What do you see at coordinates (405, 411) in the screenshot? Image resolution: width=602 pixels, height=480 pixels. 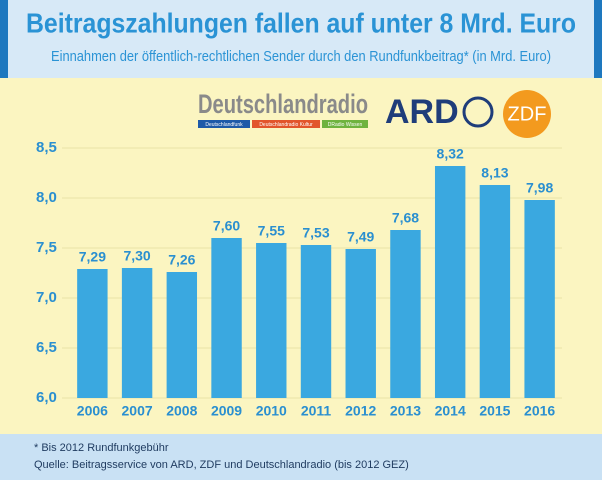 I see `x-tick-label: 2013` at bounding box center [405, 411].